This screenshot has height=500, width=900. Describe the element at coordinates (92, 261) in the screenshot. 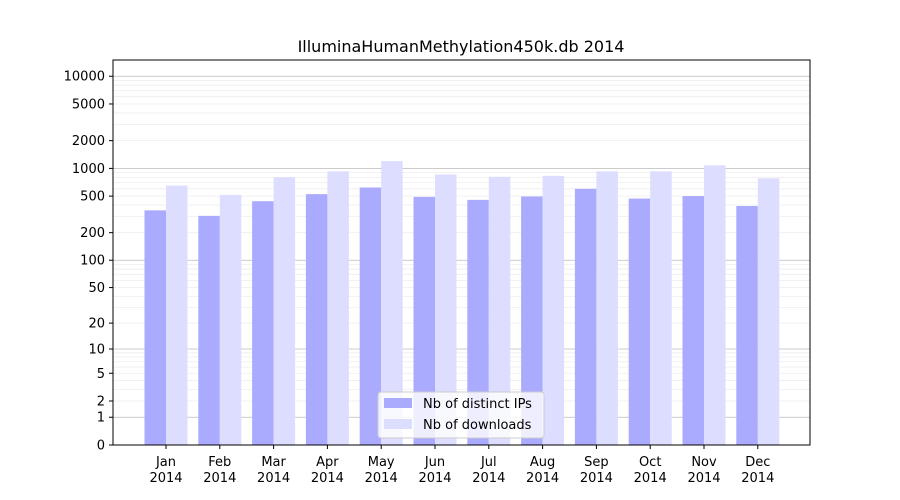

I see `y-tick-label: 100` at that location.